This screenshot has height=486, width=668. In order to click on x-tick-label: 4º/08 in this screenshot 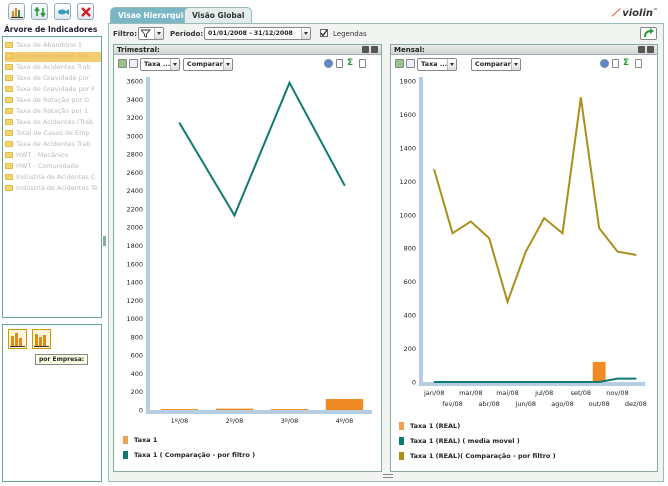, I will do `click(345, 421)`.